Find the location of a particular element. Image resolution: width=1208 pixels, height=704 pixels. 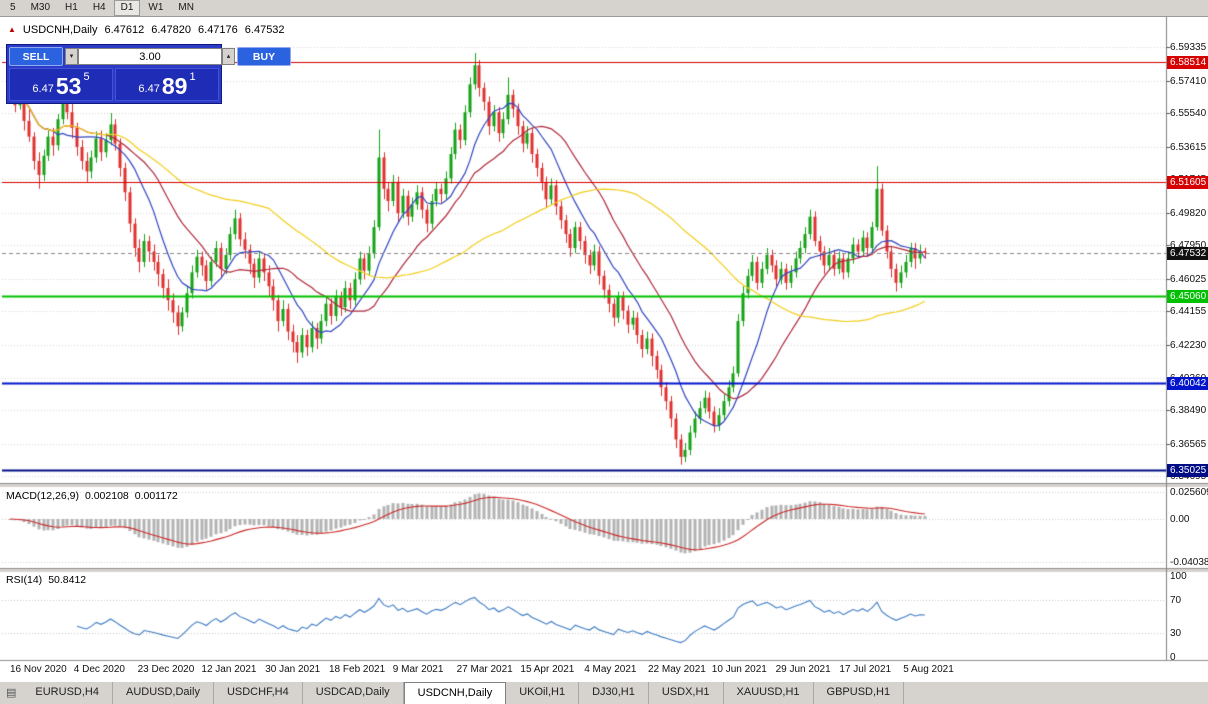

volume-control: ▾ ▴ is located at coordinates (150, 56).